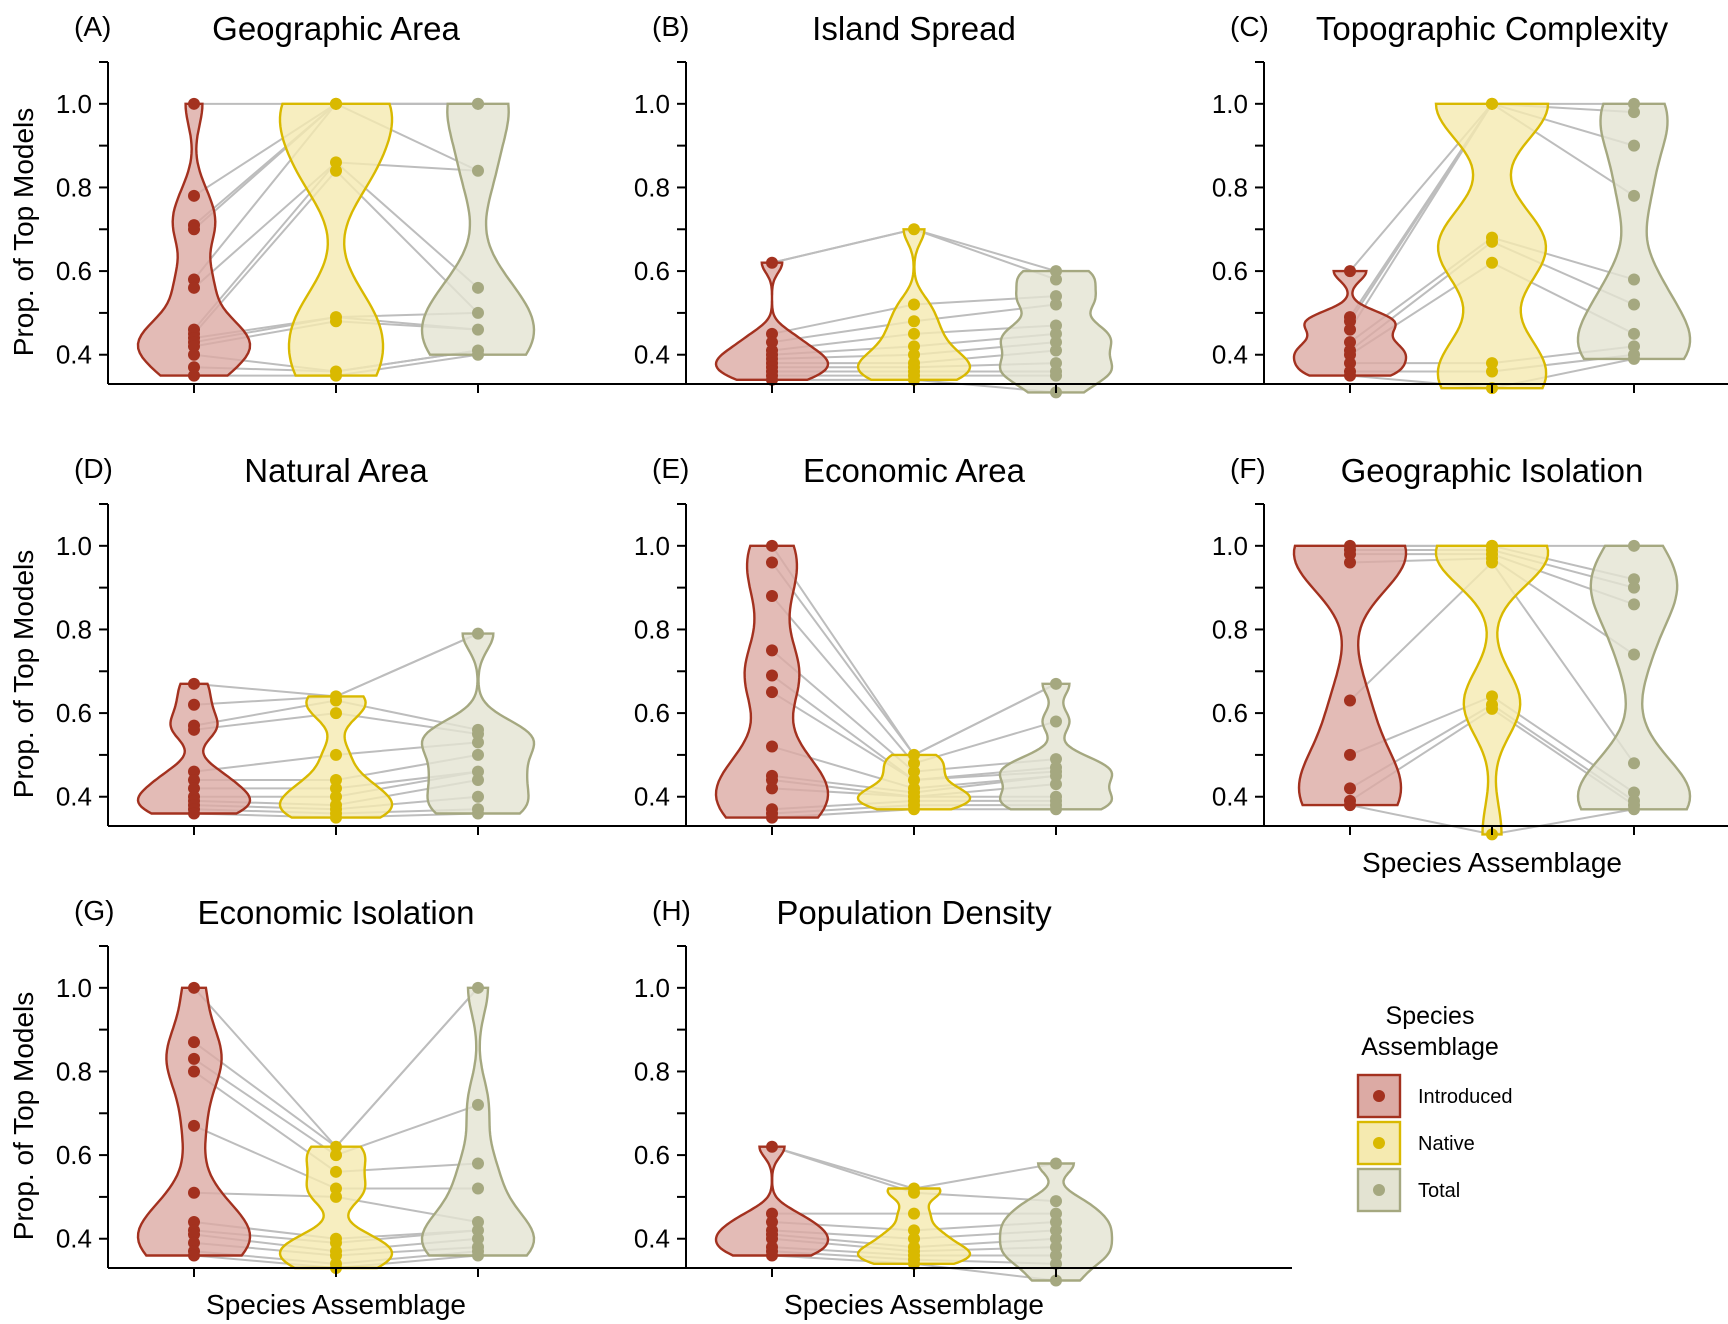 Image resolution: width=1728 pixels, height=1324 pixels. Describe the element at coordinates (670, 468) in the screenshot. I see `panel-letter: (E)` at that location.